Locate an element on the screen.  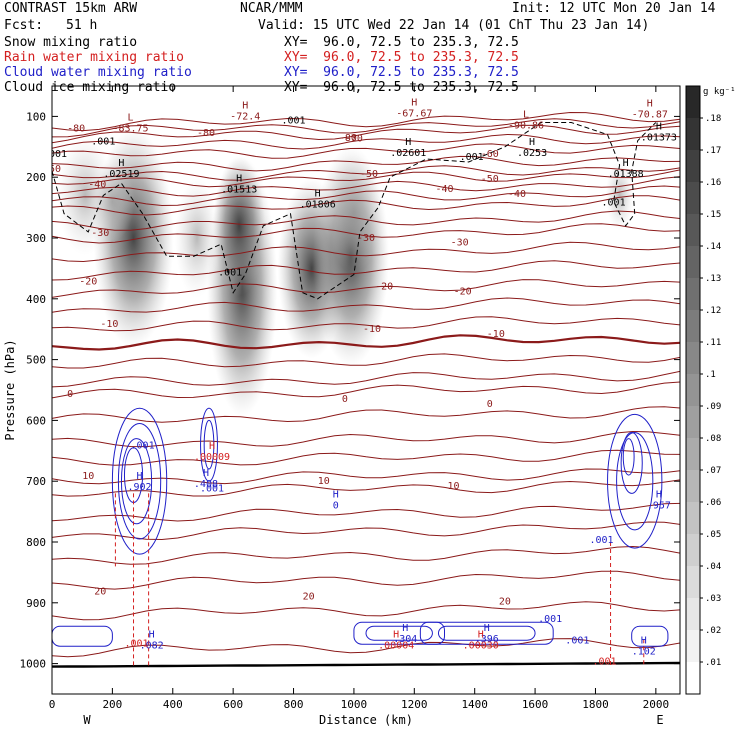
field-cloudwater-name: Cloud water mixing ratio is located at coordinates (98, 72).